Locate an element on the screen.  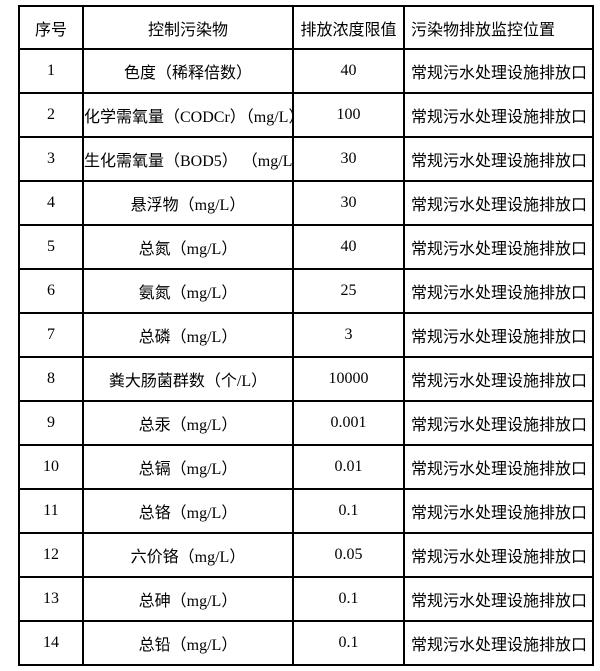
table-row: 10 总镉（mg/L） 0.01 常规污水处理设施排放口 is located at coordinates (306, 467).